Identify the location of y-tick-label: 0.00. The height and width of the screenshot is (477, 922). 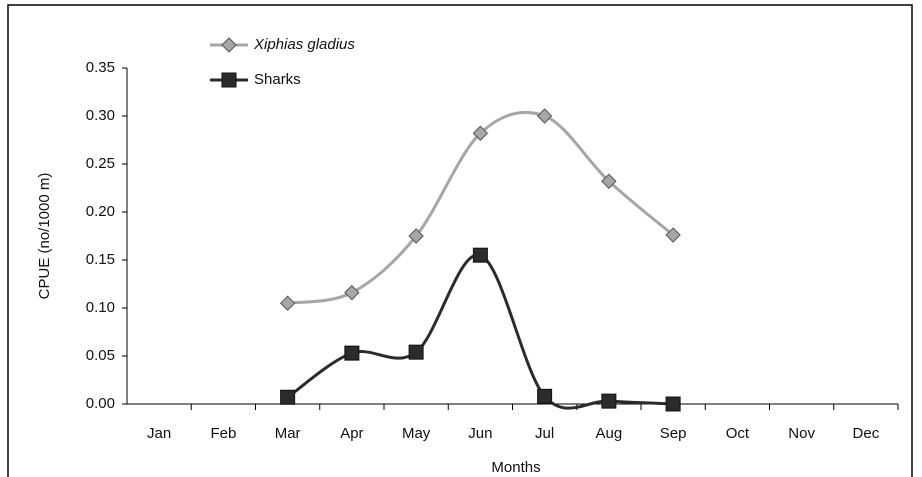
(100, 403).